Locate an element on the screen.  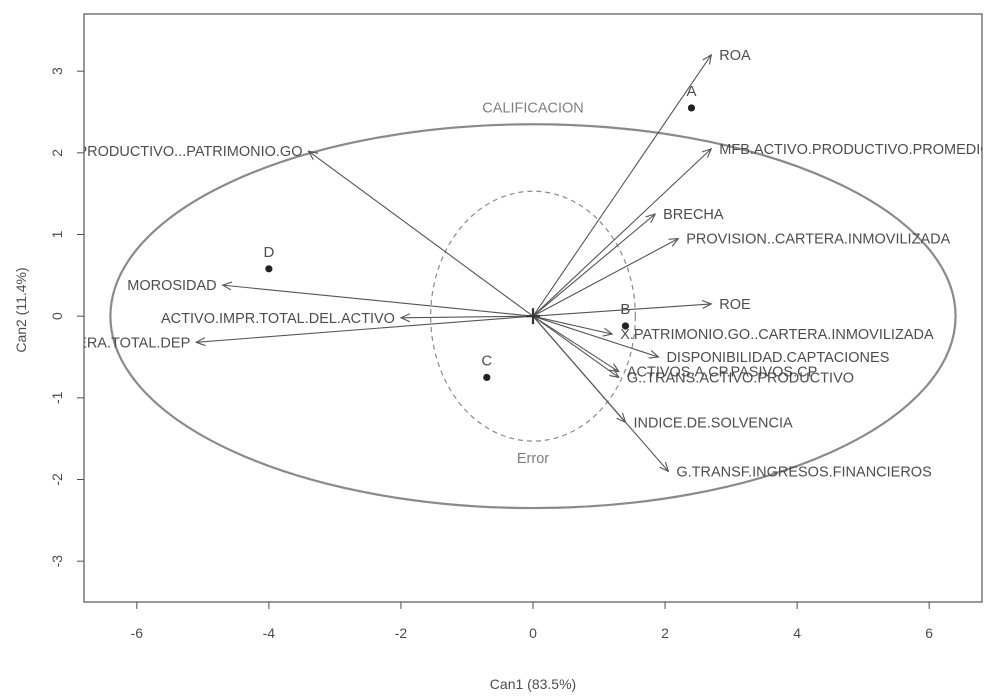
vector-label: DISPONIBILIDAD.CAPTACIONES is located at coordinates (777, 358).